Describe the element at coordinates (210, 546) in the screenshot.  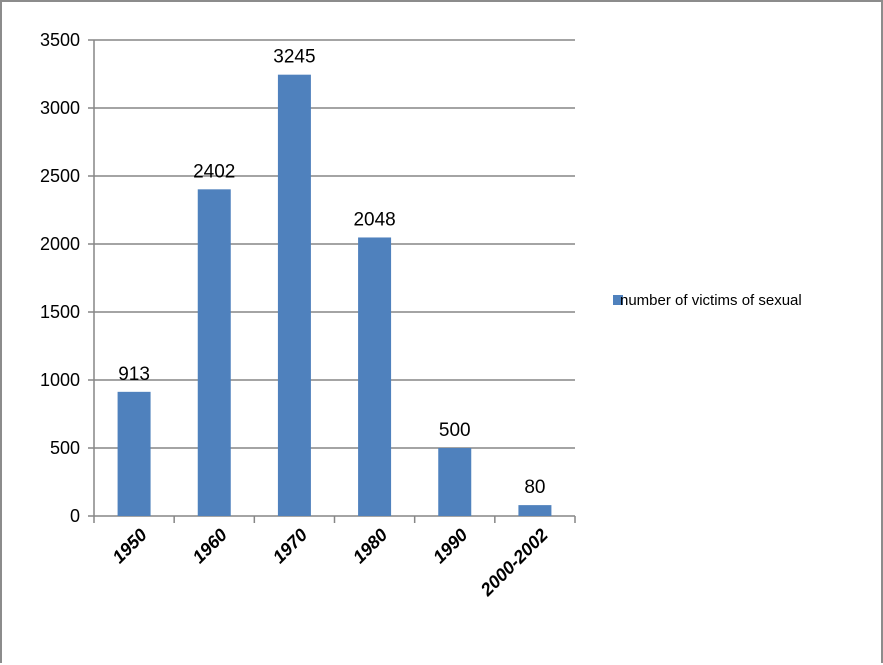
I see `x-tick-label: 1960` at that location.